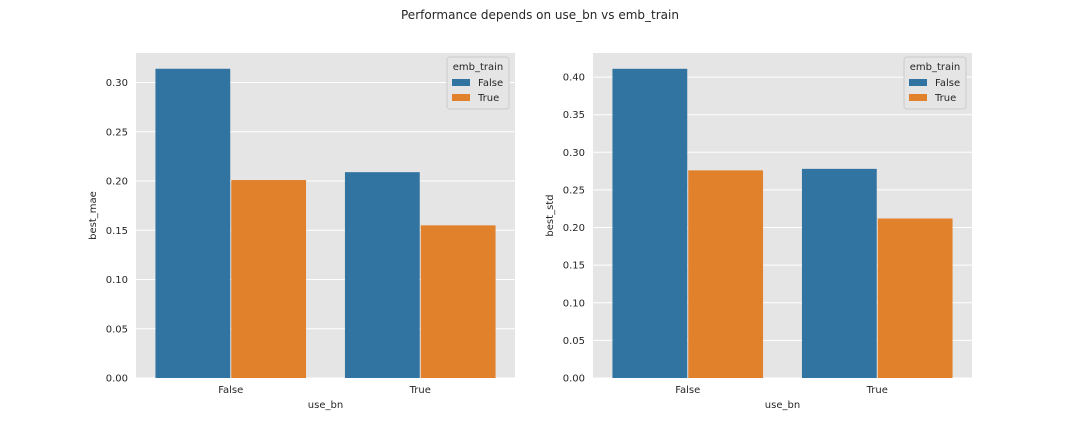 Image resolution: width=1080 pixels, height=432 pixels. What do you see at coordinates (461, 82) in the screenshot?
I see `left-legend-swatch-false` at bounding box center [461, 82].